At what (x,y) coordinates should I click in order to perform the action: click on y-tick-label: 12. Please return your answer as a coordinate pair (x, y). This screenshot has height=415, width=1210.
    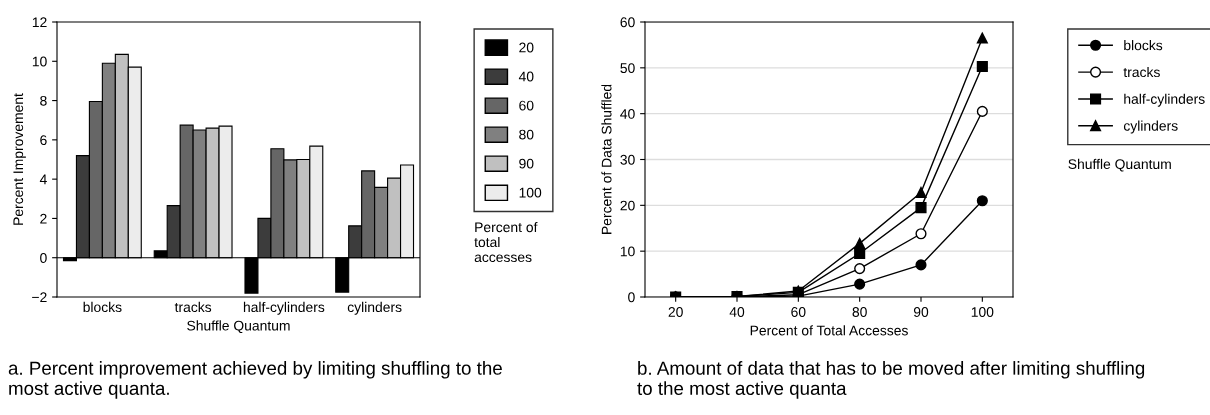
    Looking at the image, I should click on (39, 22).